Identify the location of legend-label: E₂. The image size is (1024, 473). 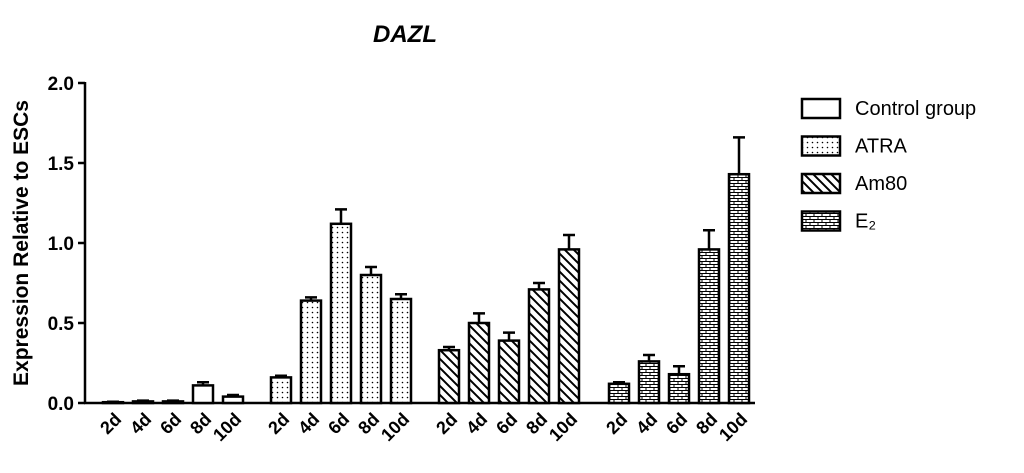
(865, 222).